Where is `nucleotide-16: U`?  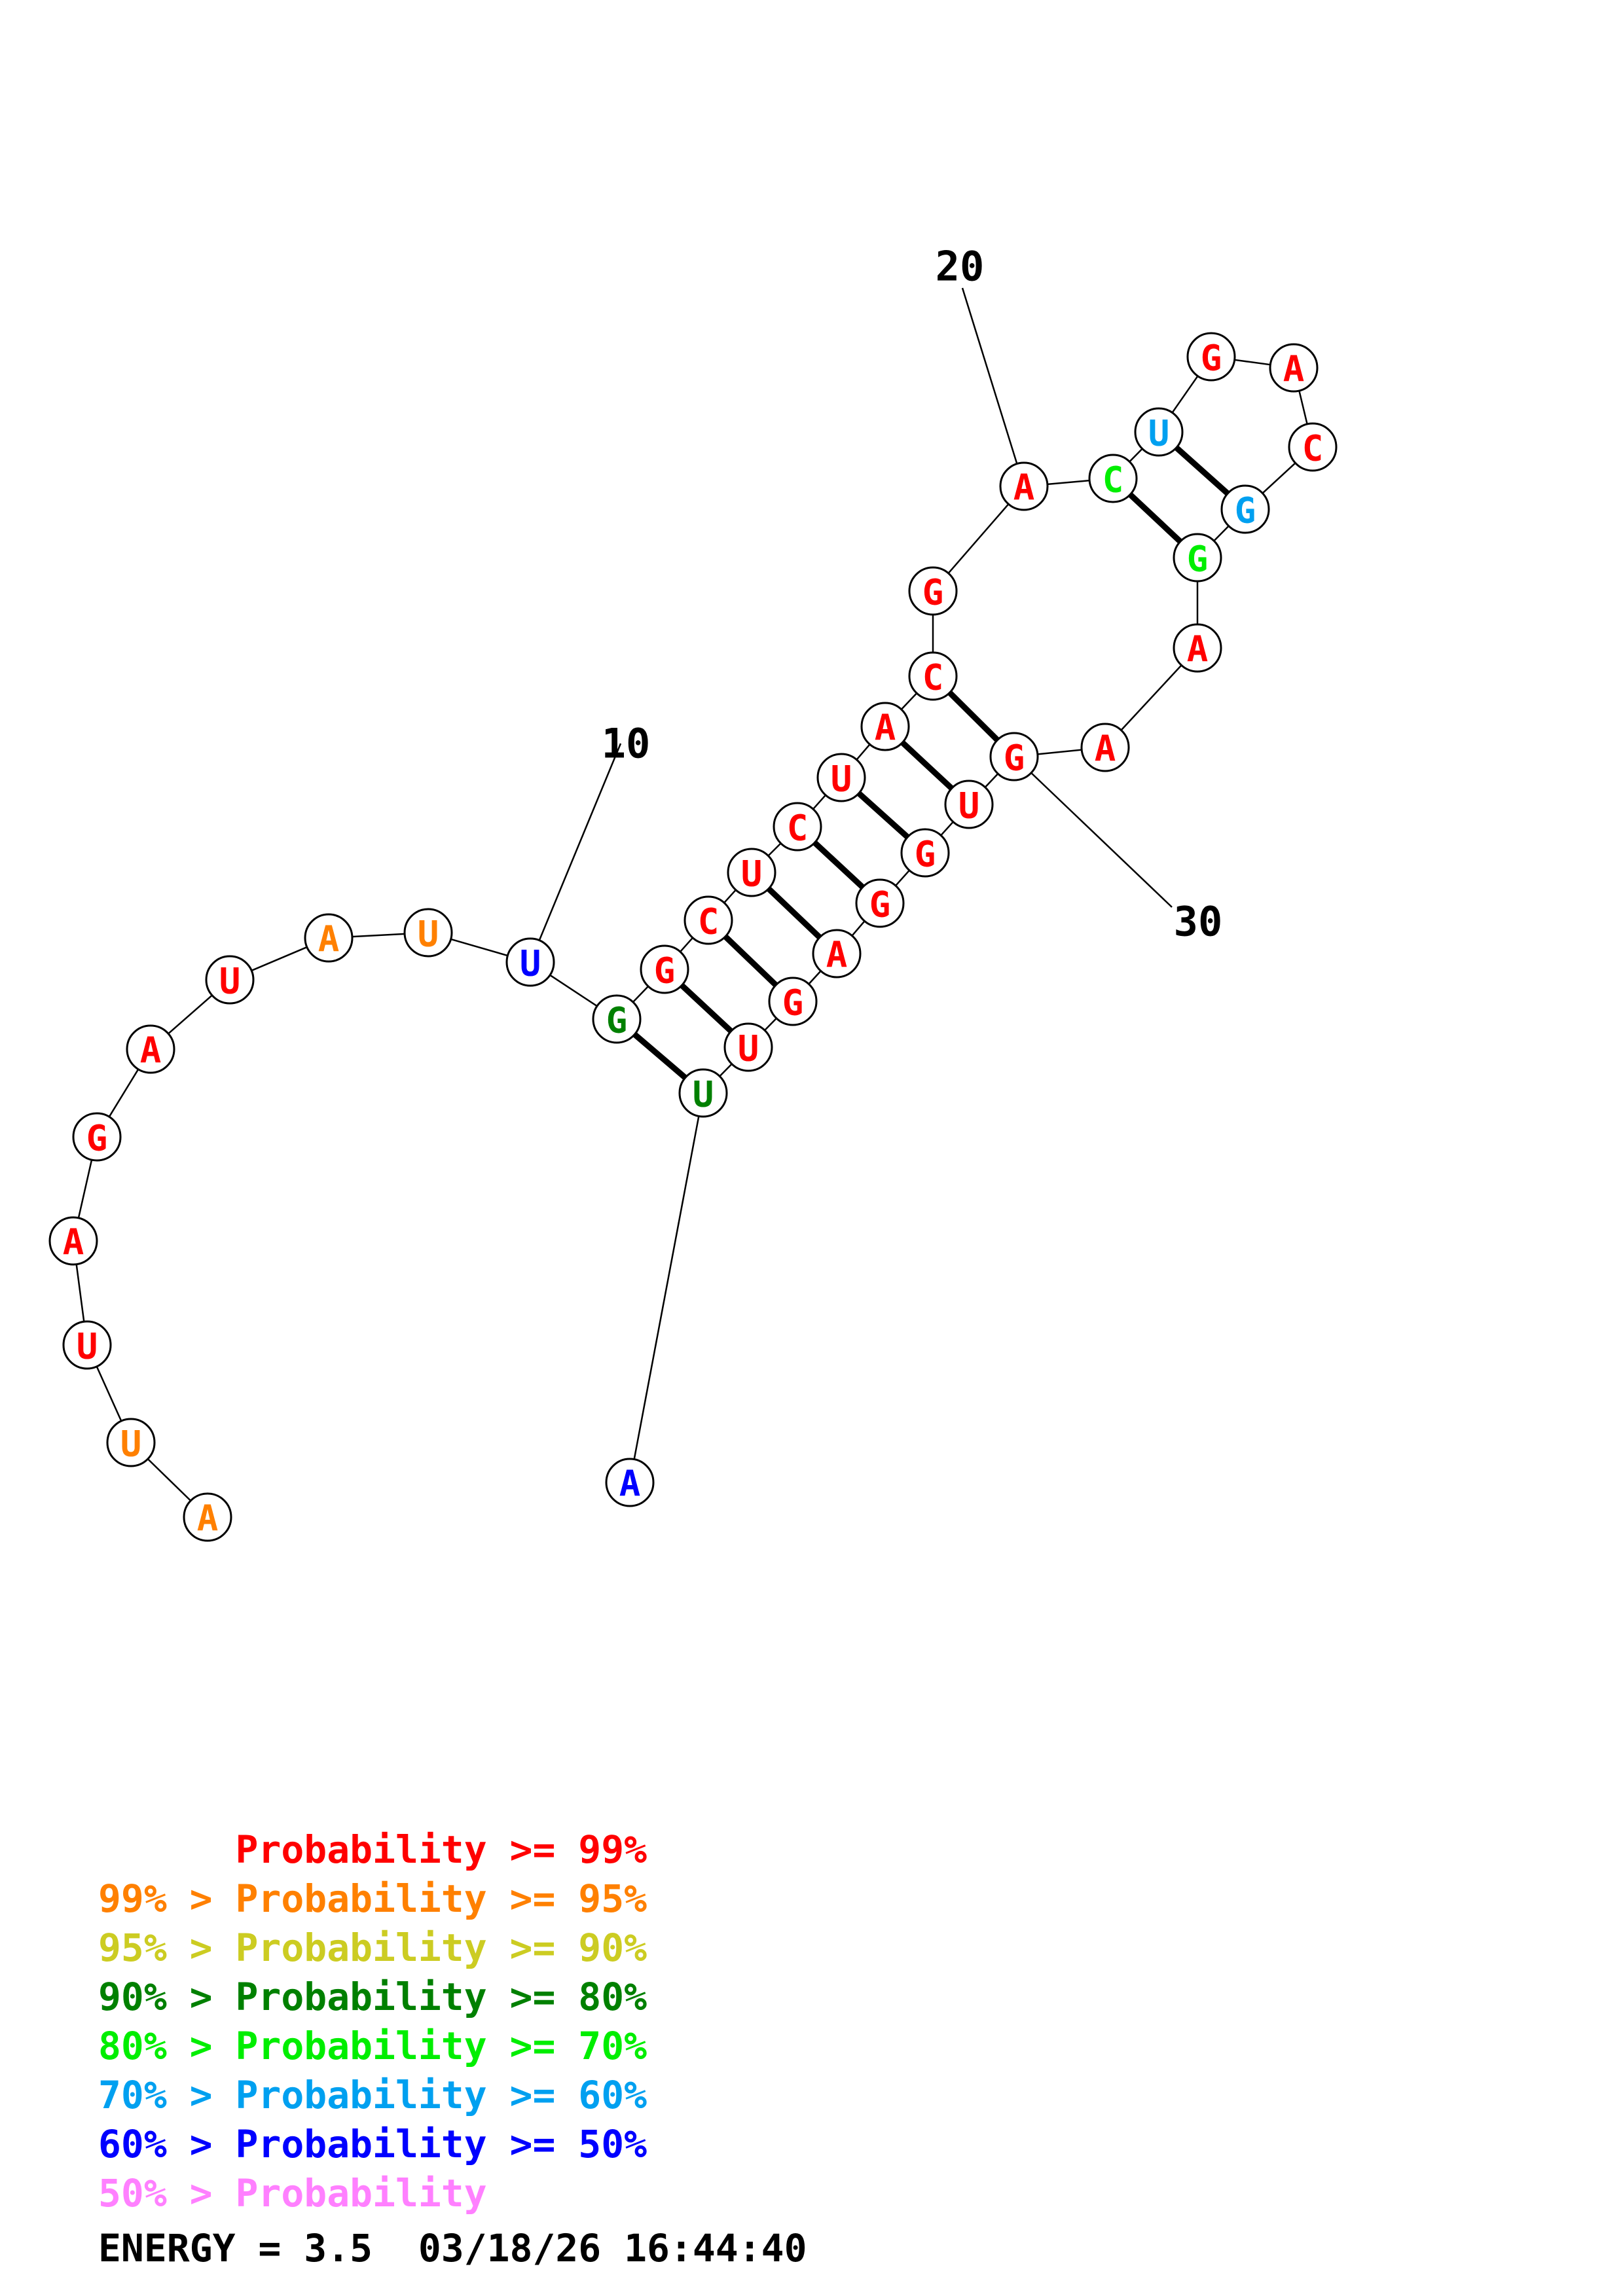
nucleotide-16: U is located at coordinates (841, 777).